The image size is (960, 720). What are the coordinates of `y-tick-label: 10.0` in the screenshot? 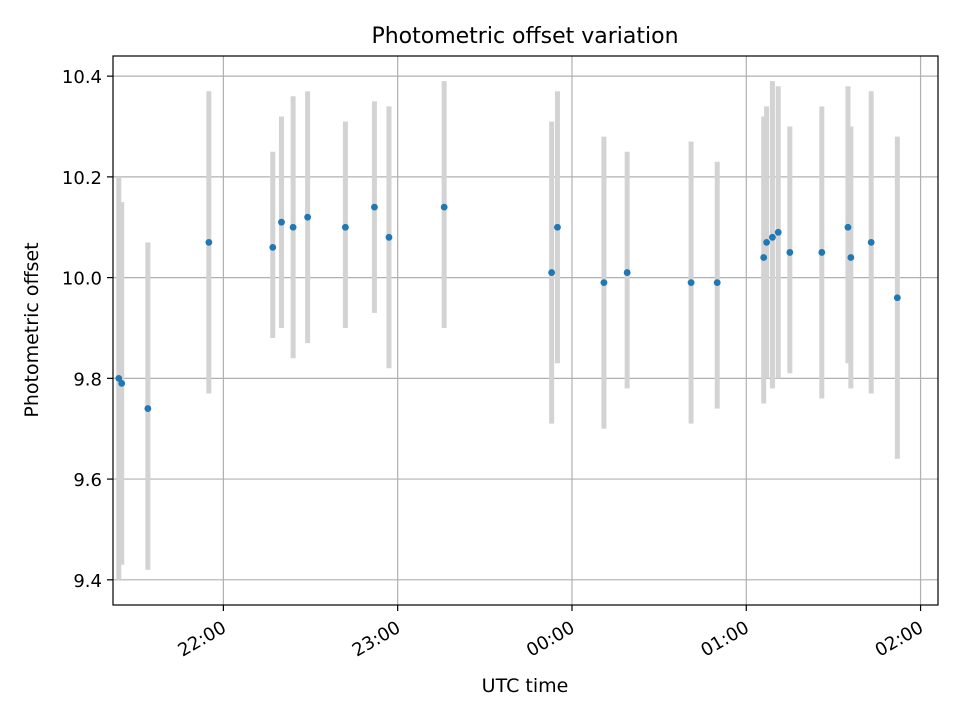 It's located at (82, 279).